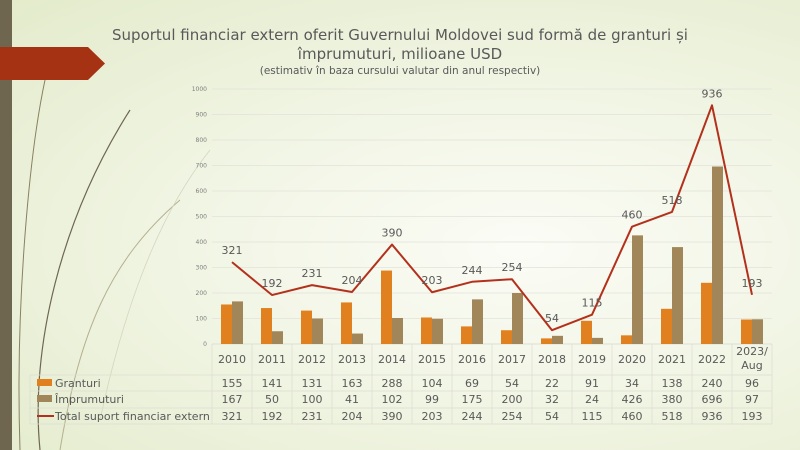  I want to click on data-label-total: 115, so click(592, 303).